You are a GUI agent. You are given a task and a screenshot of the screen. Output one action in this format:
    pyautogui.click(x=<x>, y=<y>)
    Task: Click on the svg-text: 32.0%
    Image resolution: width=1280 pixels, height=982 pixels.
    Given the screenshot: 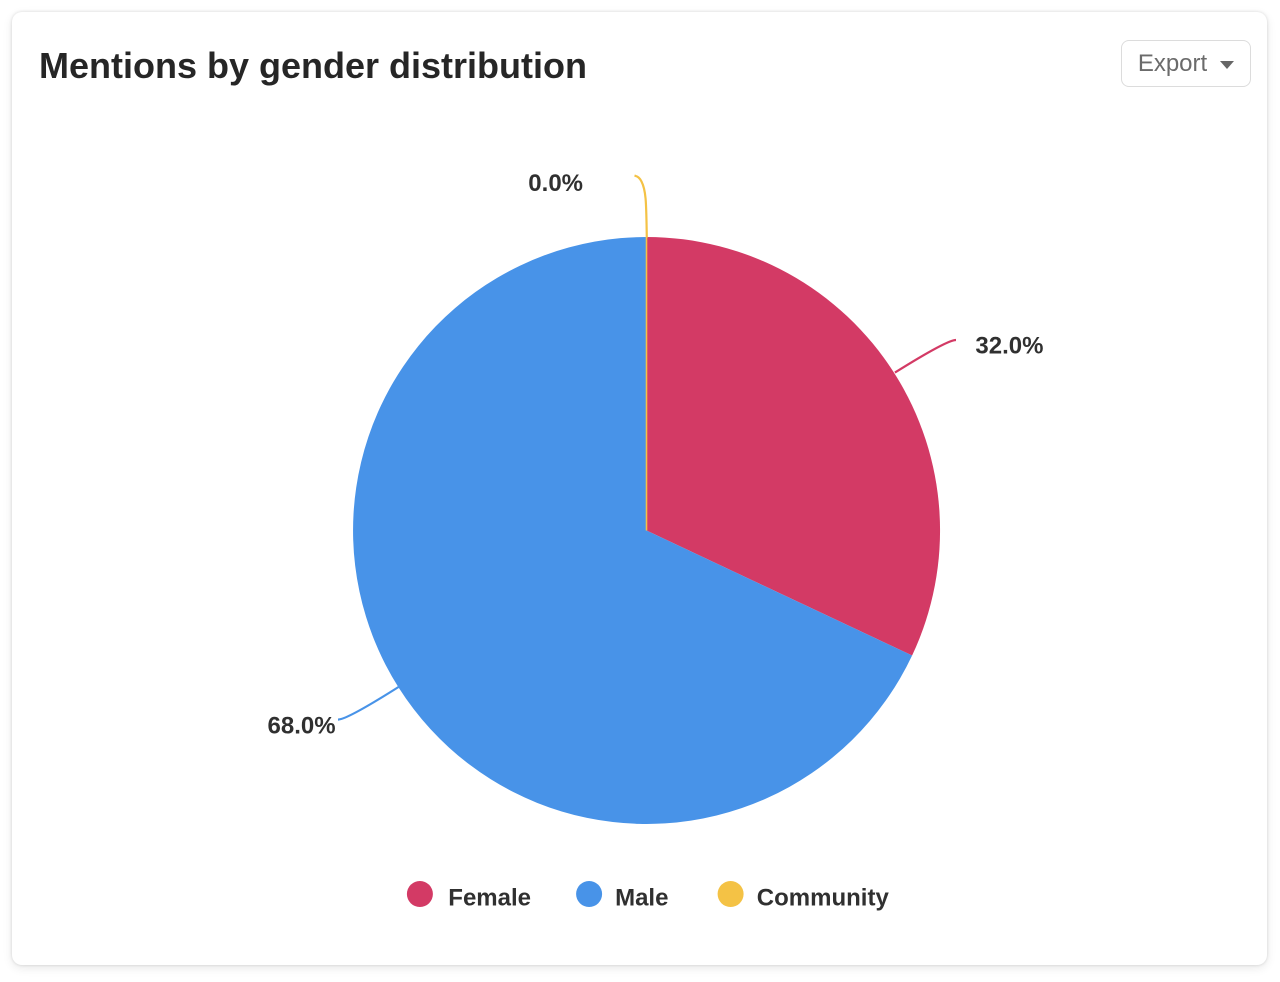 What is the action you would take?
    pyautogui.click(x=1009, y=345)
    